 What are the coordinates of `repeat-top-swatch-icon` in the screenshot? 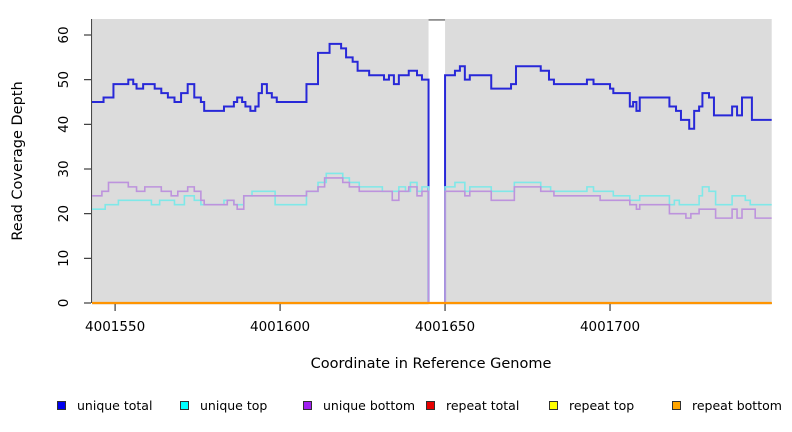 It's located at (553, 405).